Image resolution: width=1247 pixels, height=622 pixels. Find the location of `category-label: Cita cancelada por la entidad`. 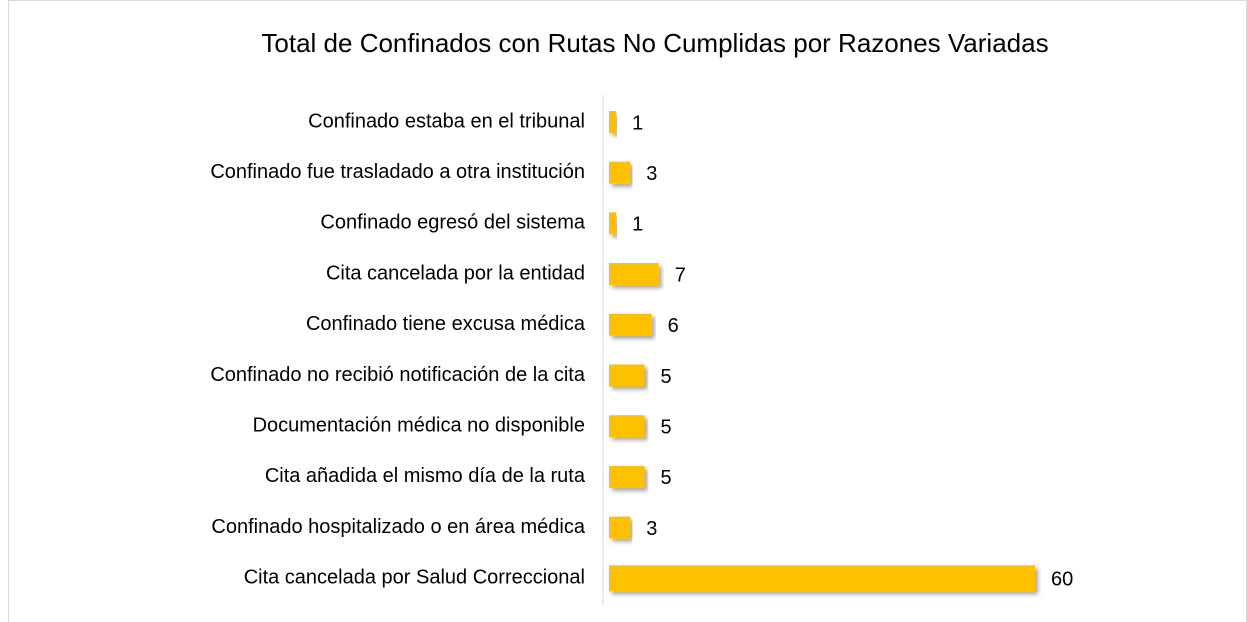

category-label: Cita cancelada por la entidad is located at coordinates (455, 273).